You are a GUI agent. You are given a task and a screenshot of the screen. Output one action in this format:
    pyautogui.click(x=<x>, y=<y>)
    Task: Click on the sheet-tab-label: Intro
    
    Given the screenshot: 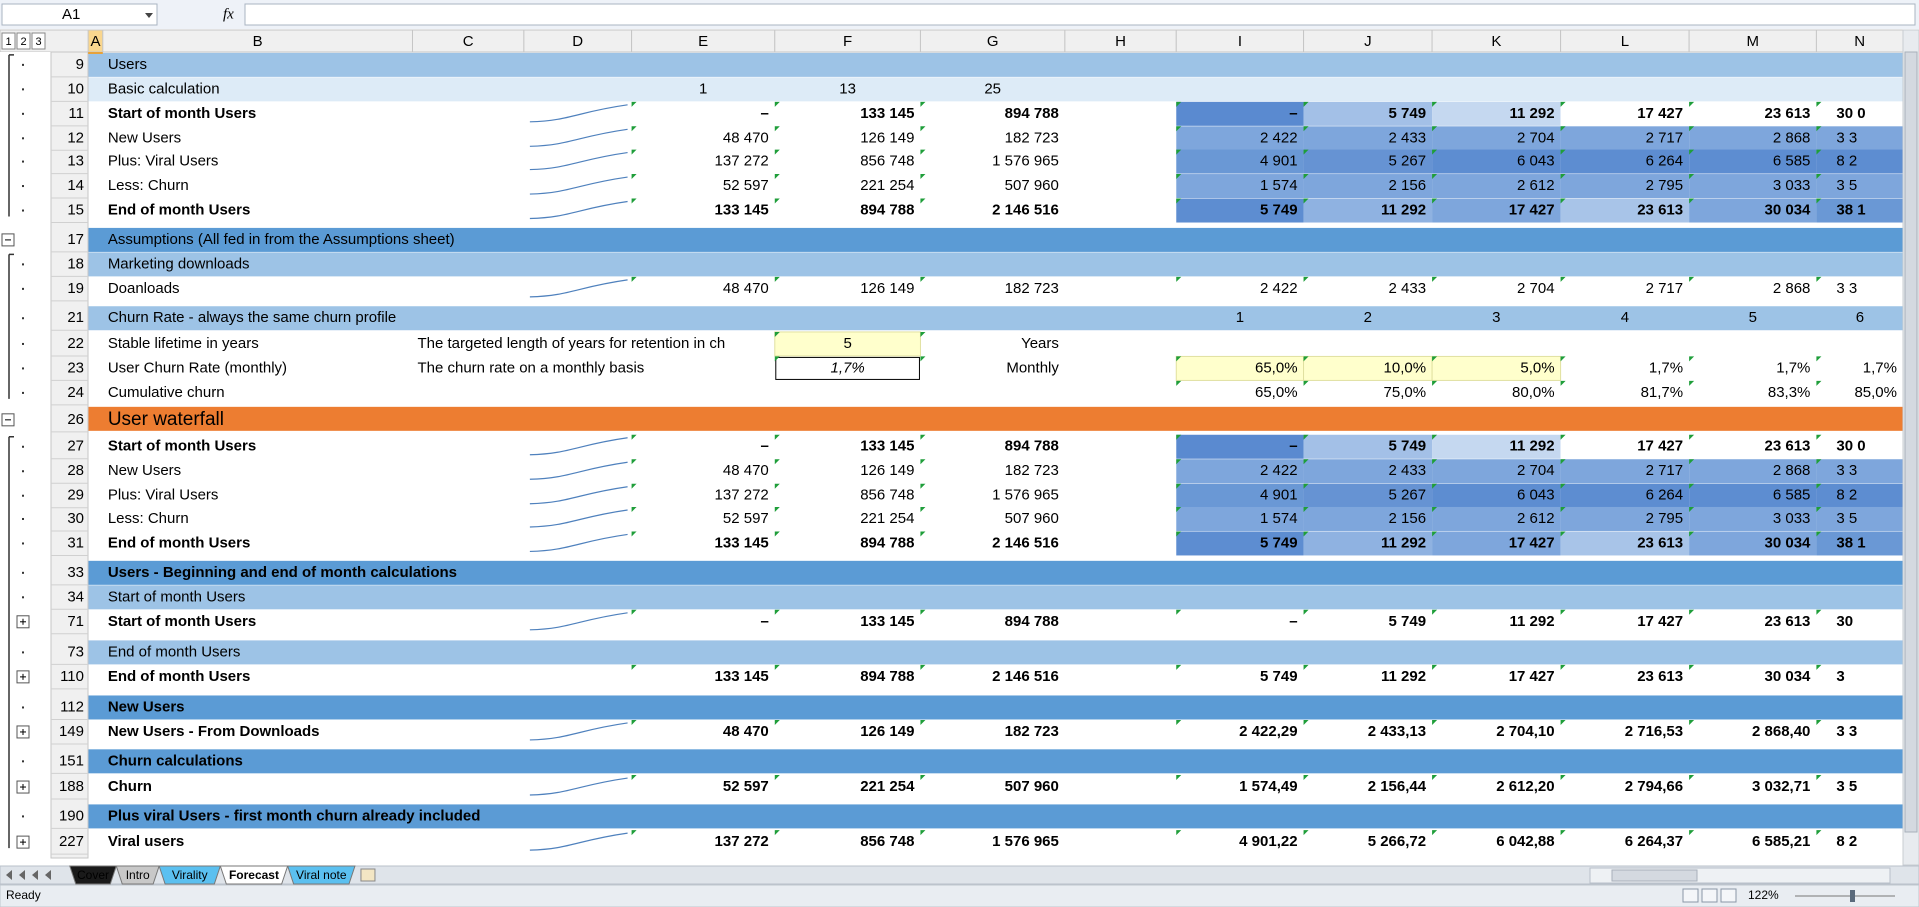 What is the action you would take?
    pyautogui.click(x=138, y=875)
    